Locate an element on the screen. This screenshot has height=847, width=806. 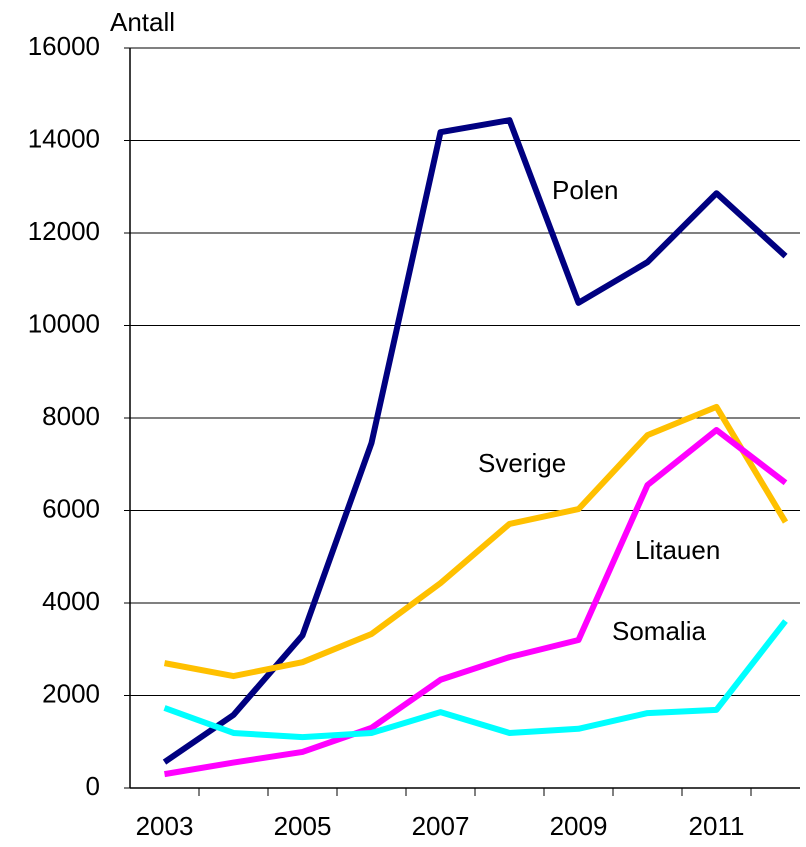
y-tick-label: 0 is located at coordinates (93, 786).